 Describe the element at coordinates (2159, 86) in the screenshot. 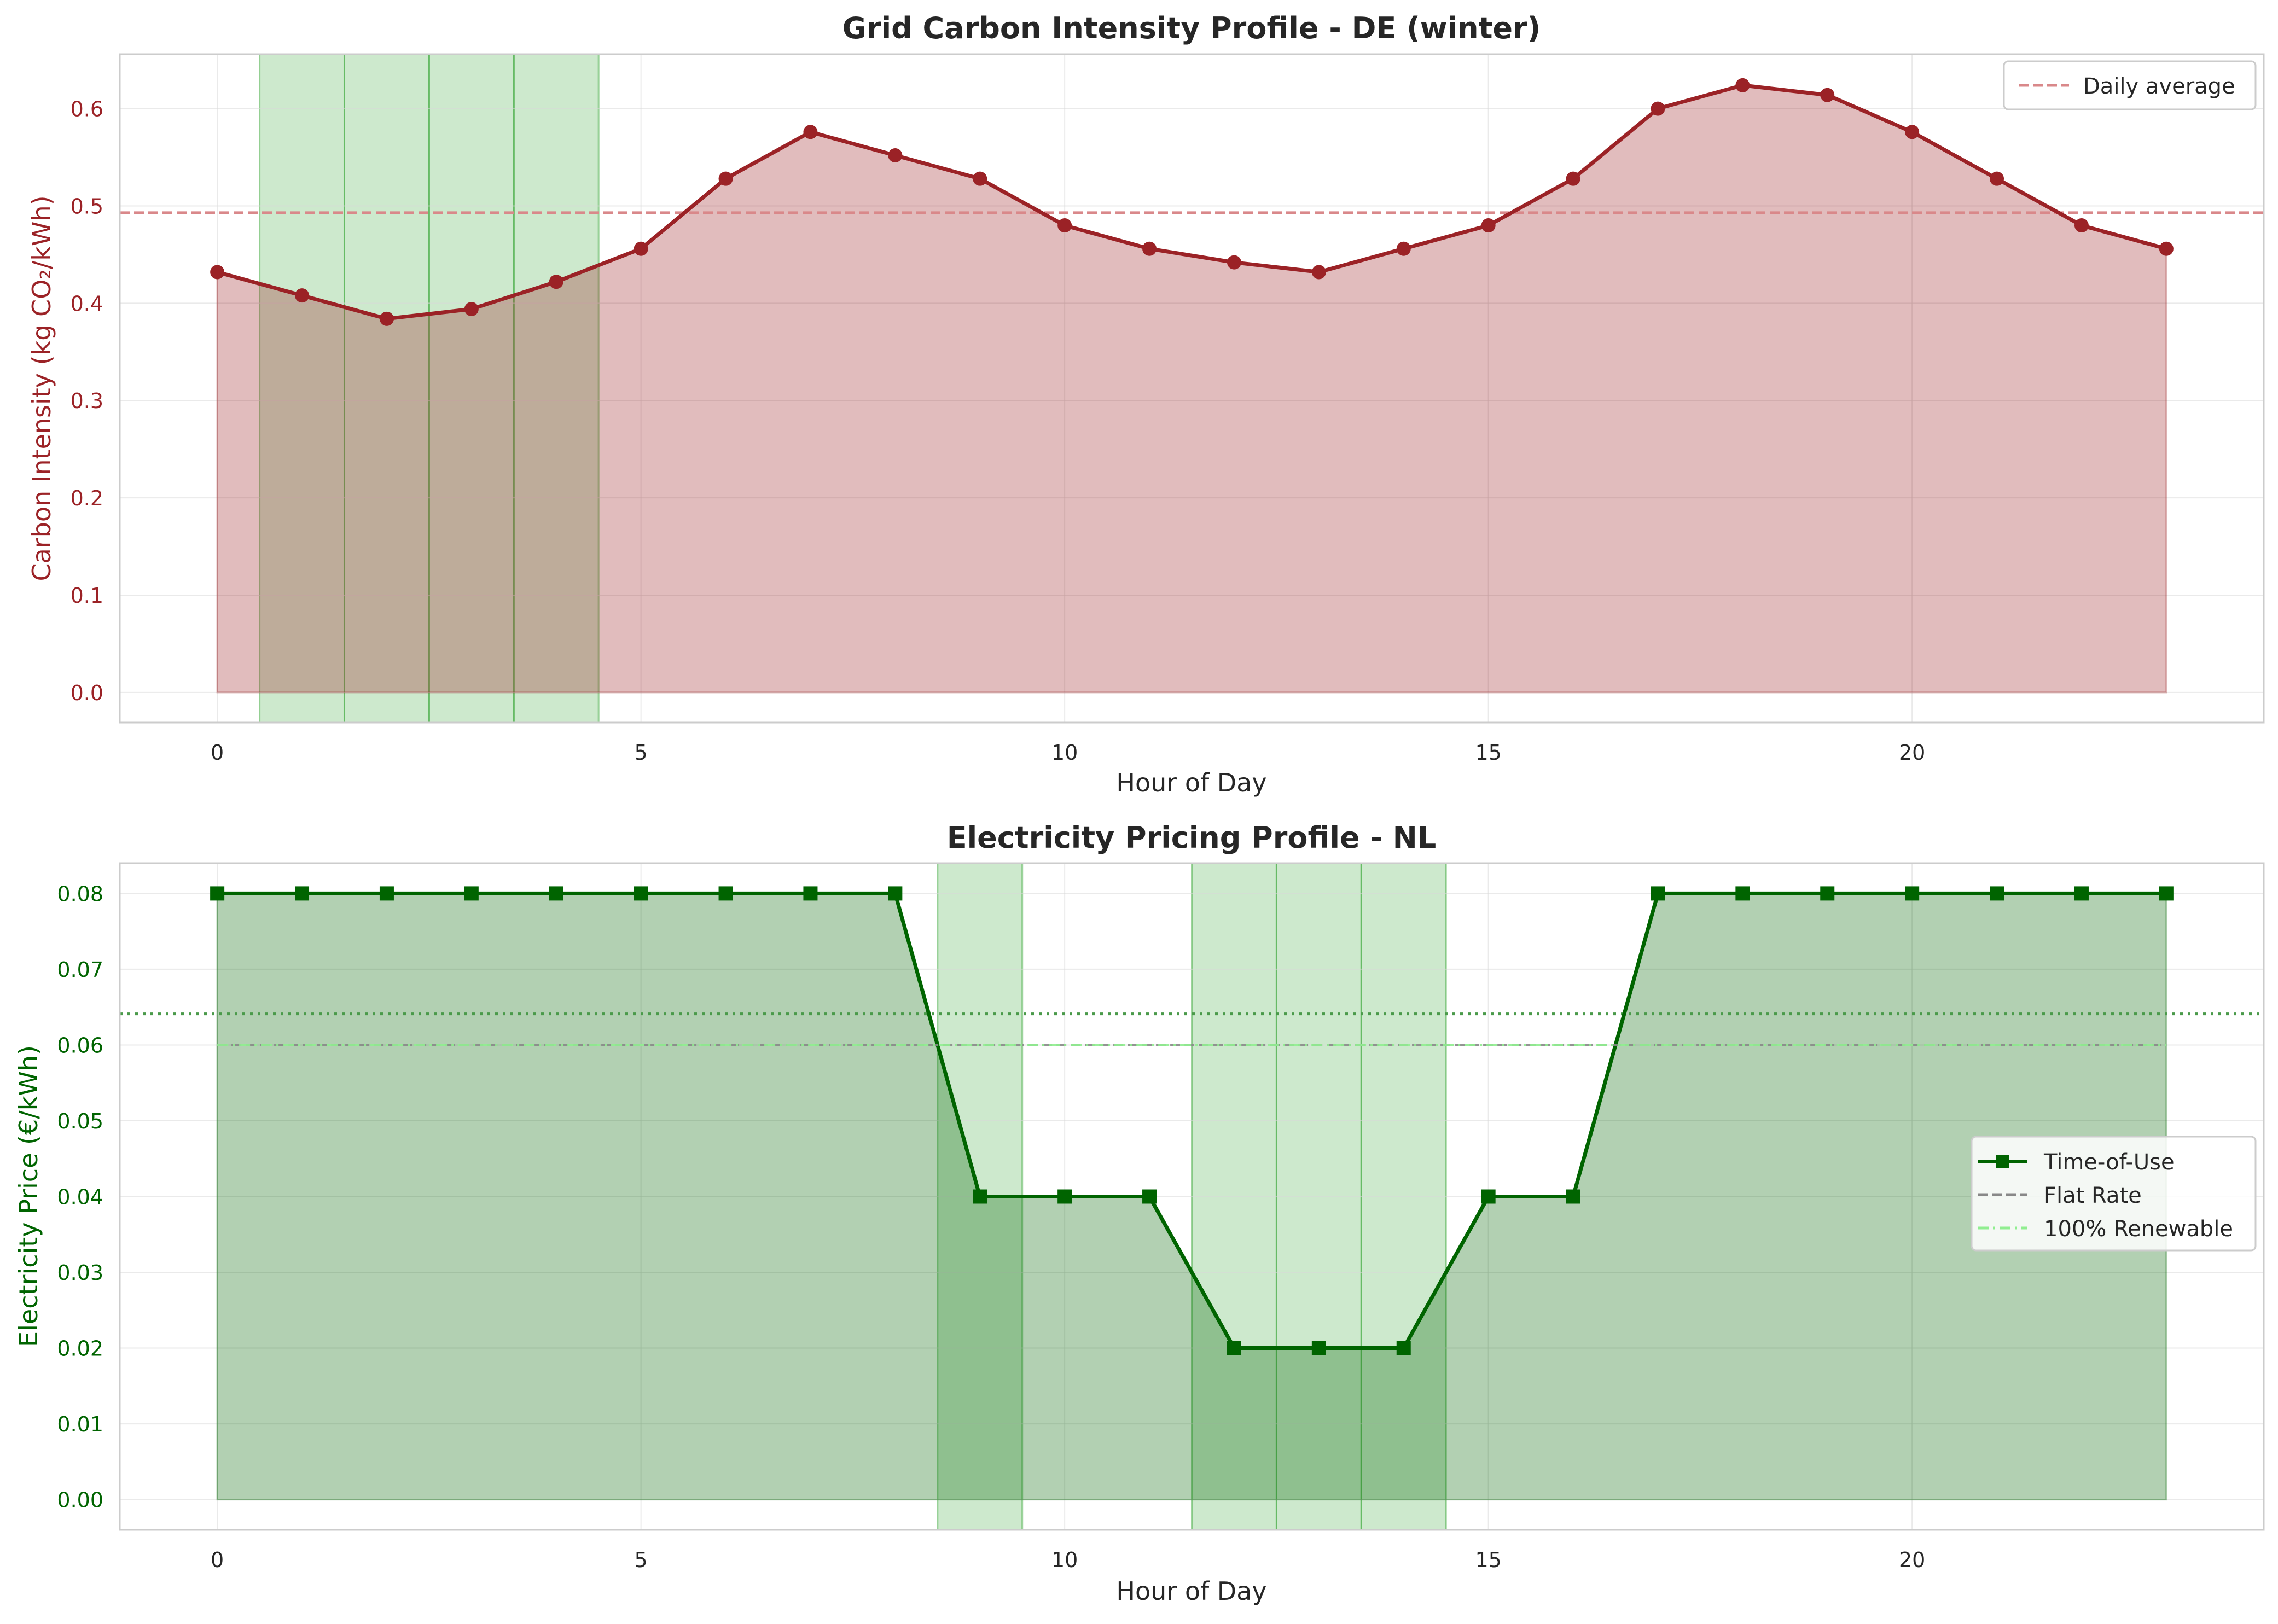

I see `legend-label-daily-average: Daily average` at that location.